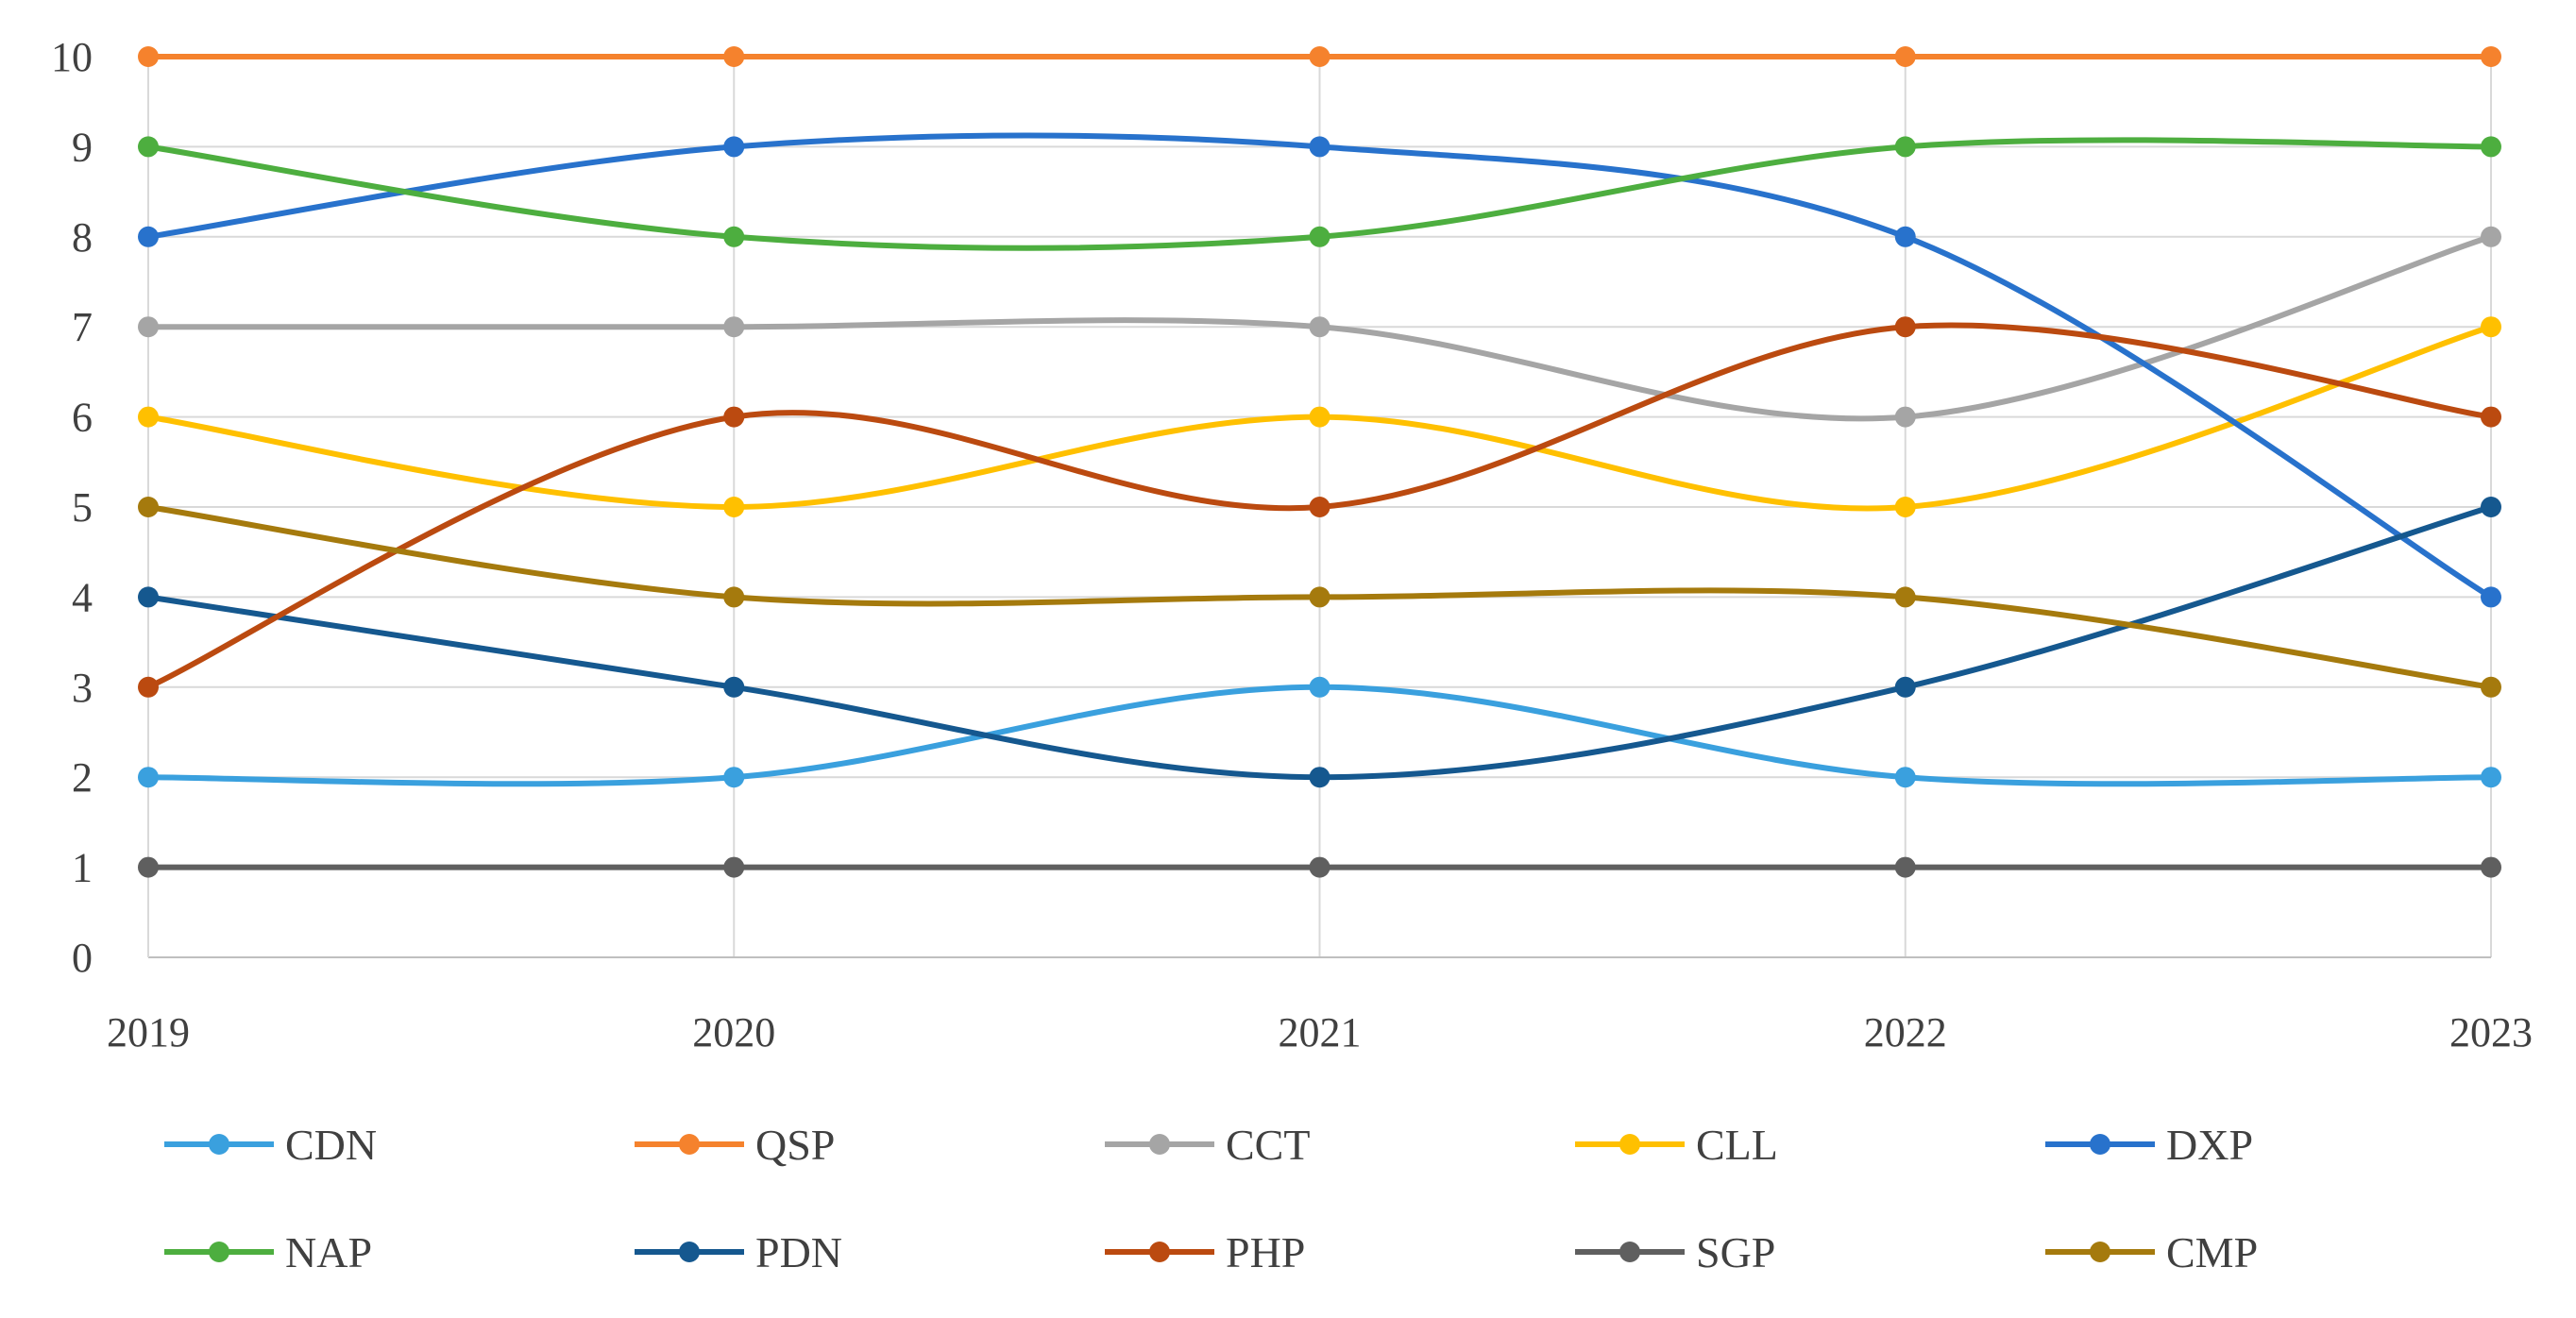 This screenshot has height=1318, width=2576. Describe the element at coordinates (1905, 507) in the screenshot. I see `data-point-cll-2022` at that location.